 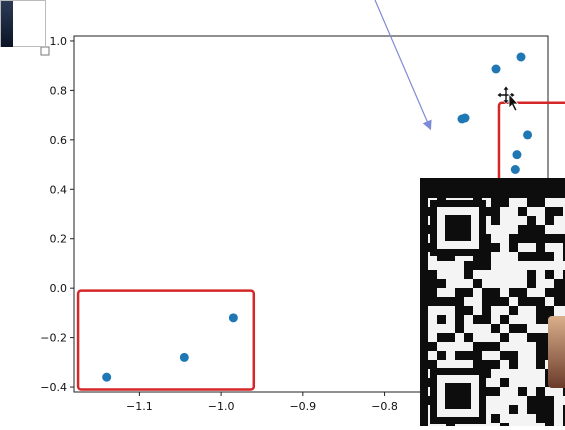 What do you see at coordinates (53, 338) in the screenshot?
I see `y-tick-label: −0.2` at bounding box center [53, 338].